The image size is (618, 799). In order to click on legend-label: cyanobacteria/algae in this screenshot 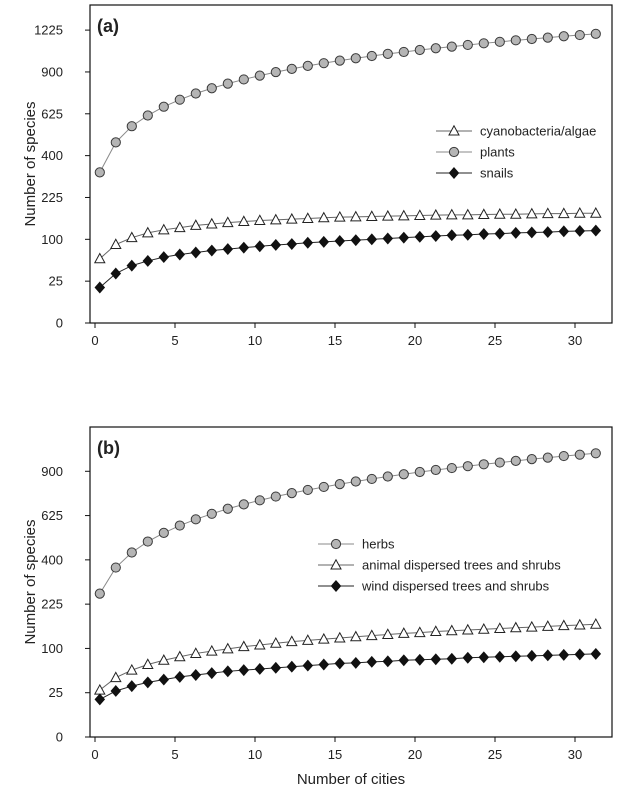, I will do `click(538, 131)`.